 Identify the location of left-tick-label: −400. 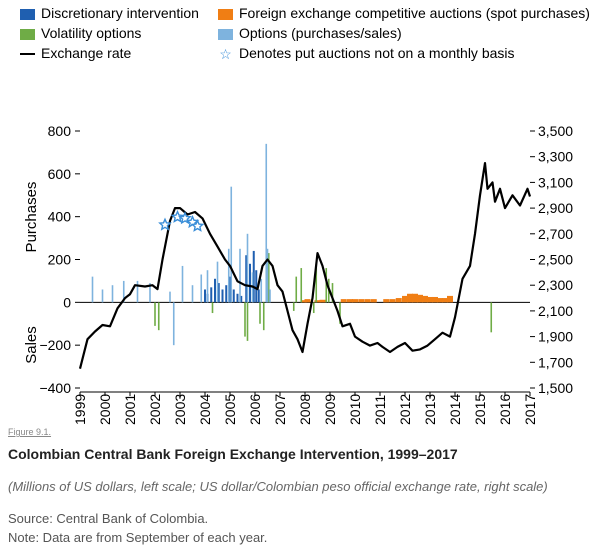
(55, 388).